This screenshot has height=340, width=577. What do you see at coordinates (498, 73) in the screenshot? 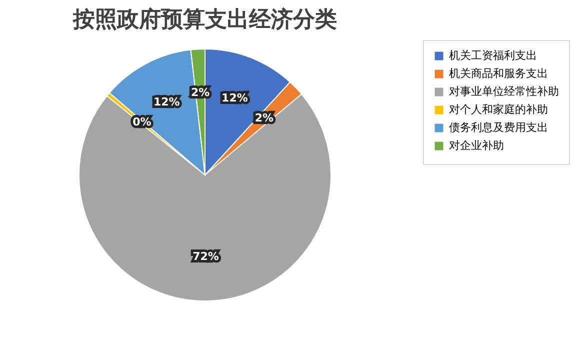
I see `legend-label: 机关商品和服务支出` at bounding box center [498, 73].